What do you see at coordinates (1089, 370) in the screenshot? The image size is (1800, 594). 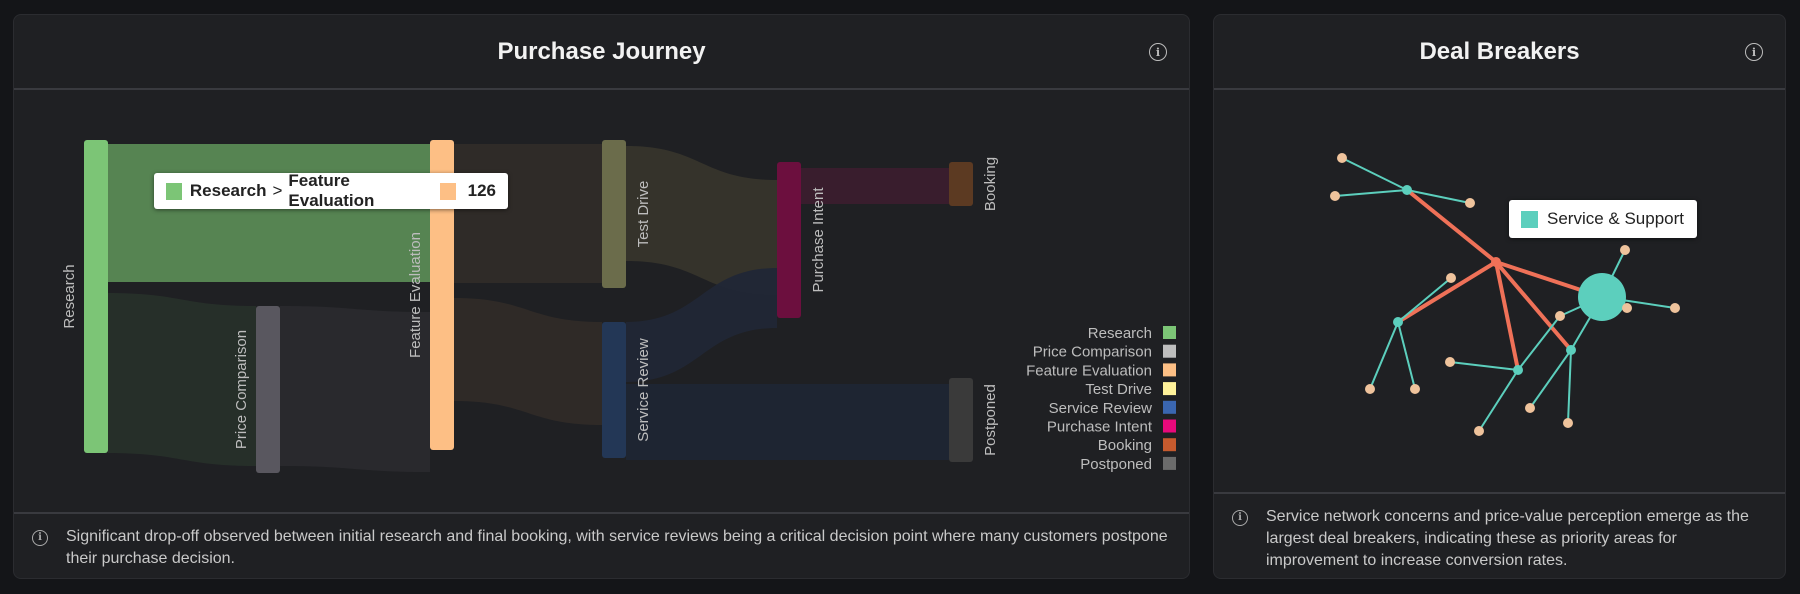 I see `legend-label-2: Feature Evaluation` at bounding box center [1089, 370].